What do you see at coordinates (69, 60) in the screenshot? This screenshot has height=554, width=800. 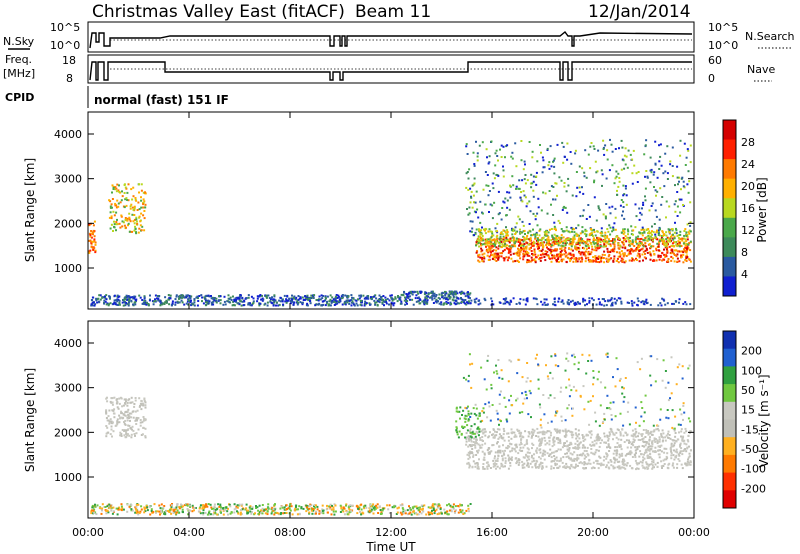 I see `freq-tick-top: 18` at bounding box center [69, 60].